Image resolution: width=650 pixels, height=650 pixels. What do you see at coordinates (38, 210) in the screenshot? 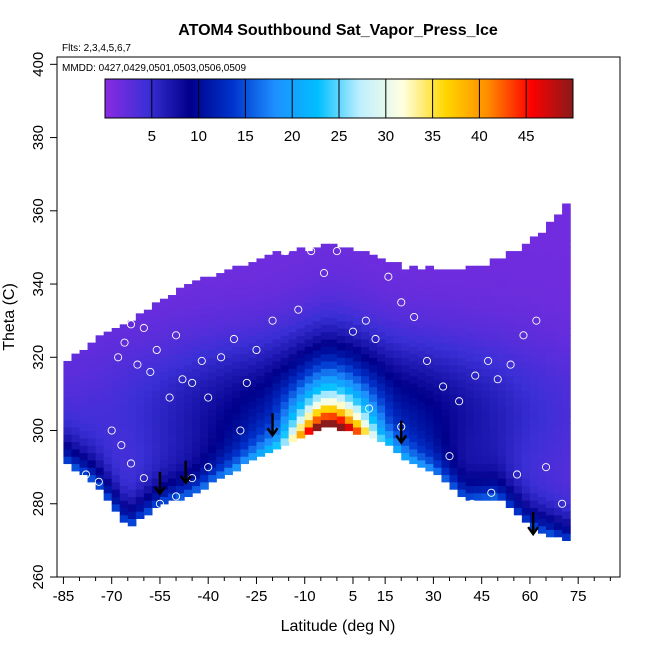
I see `y-tick-label: 360` at bounding box center [38, 210].